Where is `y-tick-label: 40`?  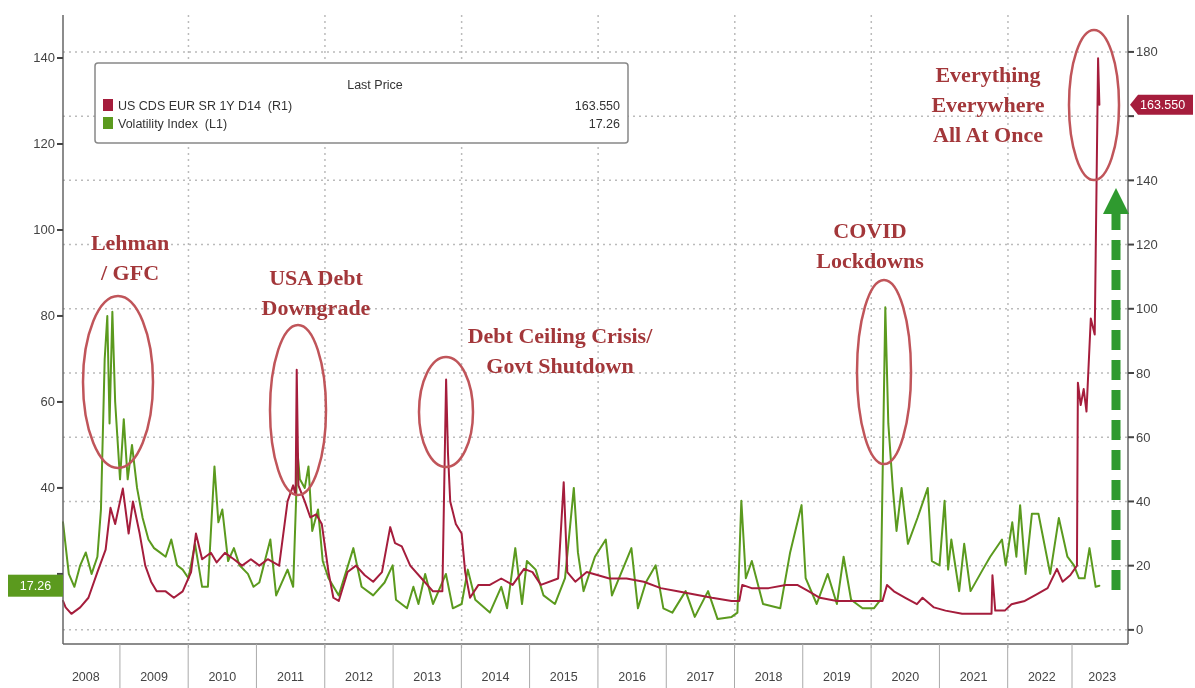 y-tick-label: 40 is located at coordinates (47, 488).